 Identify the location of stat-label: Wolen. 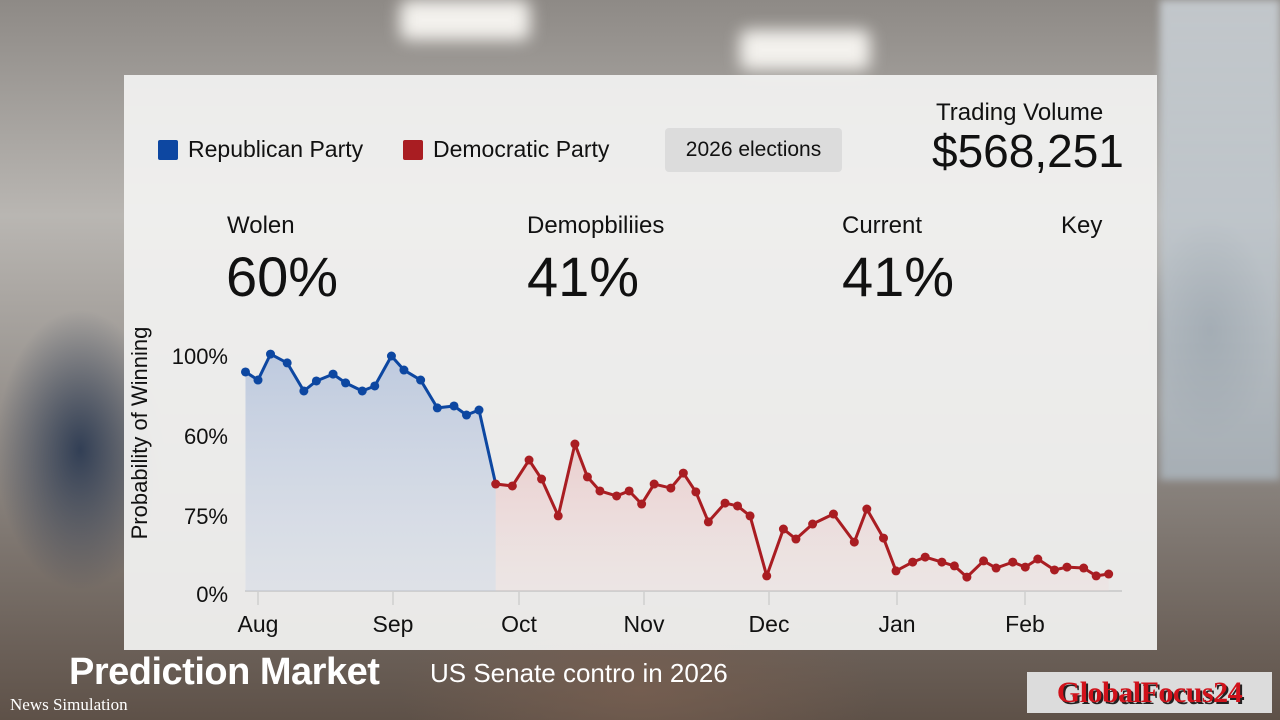
(261, 225).